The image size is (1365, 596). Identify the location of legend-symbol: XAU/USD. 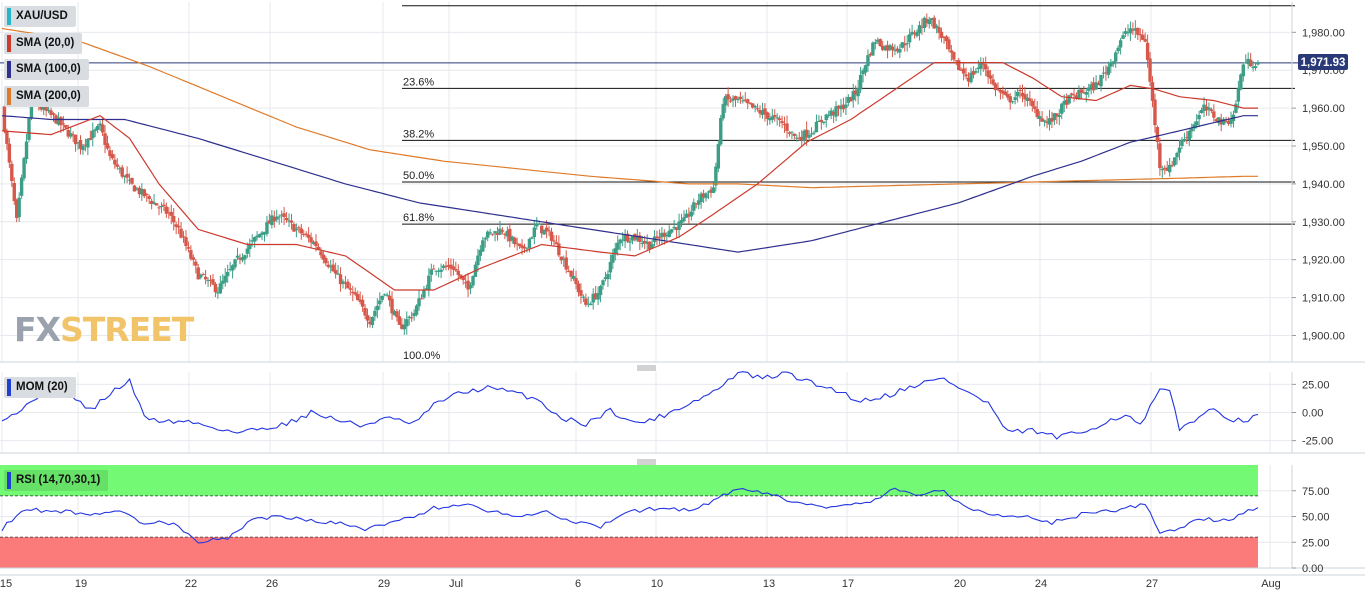
(40, 16).